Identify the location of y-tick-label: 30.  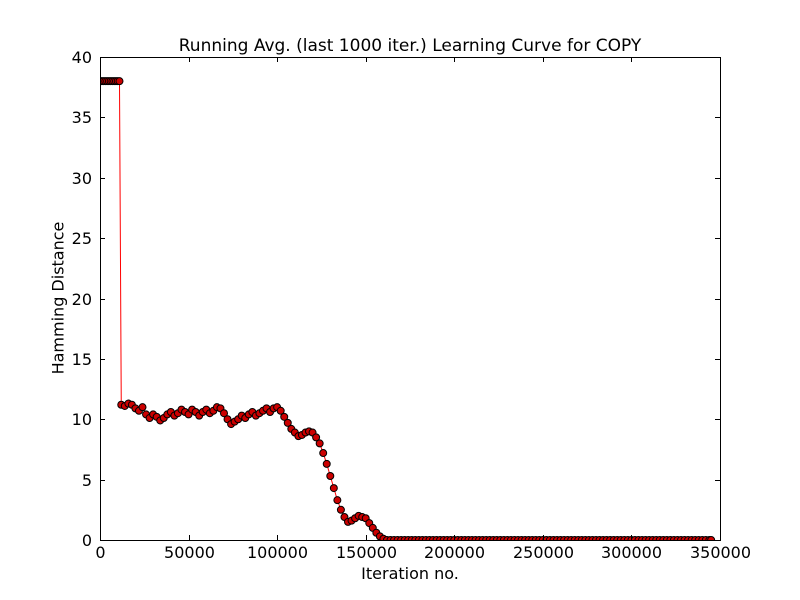
(82, 178).